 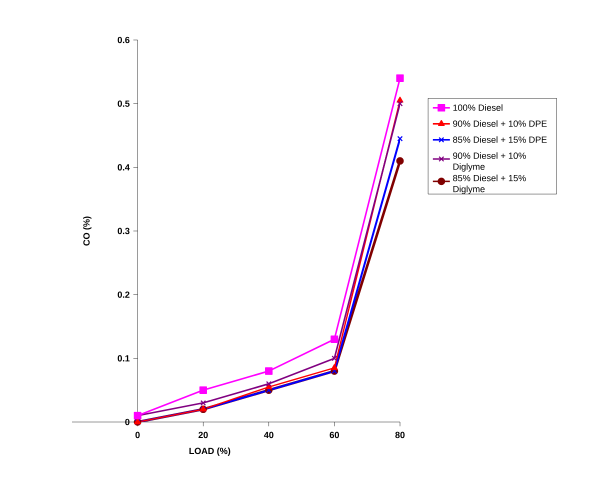 What do you see at coordinates (400, 435) in the screenshot?
I see `x-tick-label: 80` at bounding box center [400, 435].